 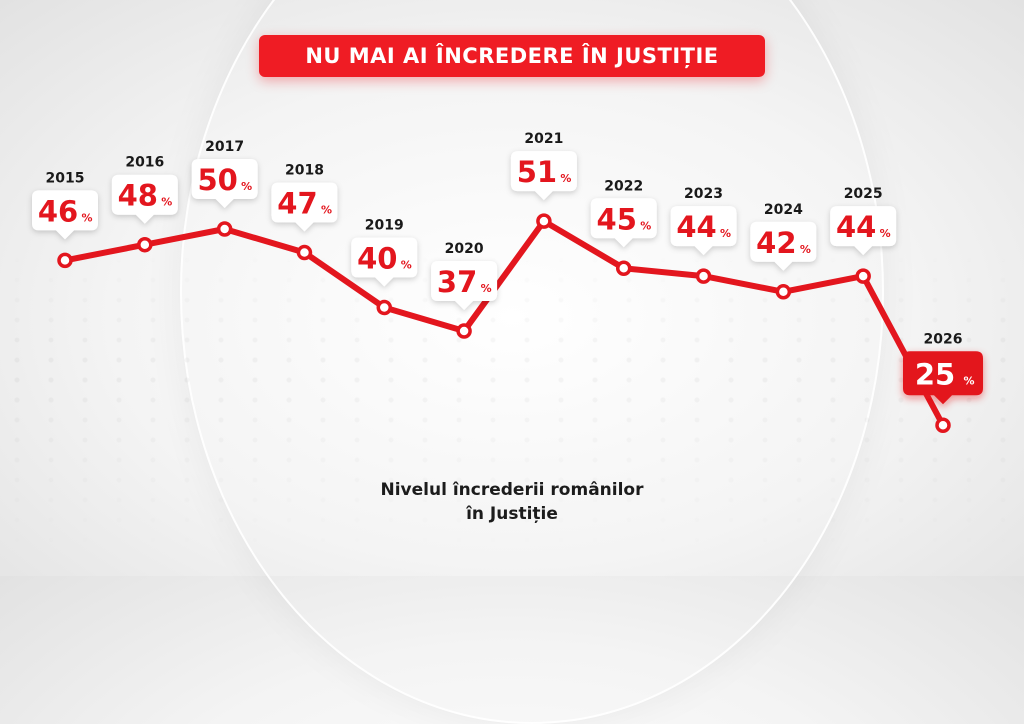 I want to click on data-point-2020, so click(x=464, y=331).